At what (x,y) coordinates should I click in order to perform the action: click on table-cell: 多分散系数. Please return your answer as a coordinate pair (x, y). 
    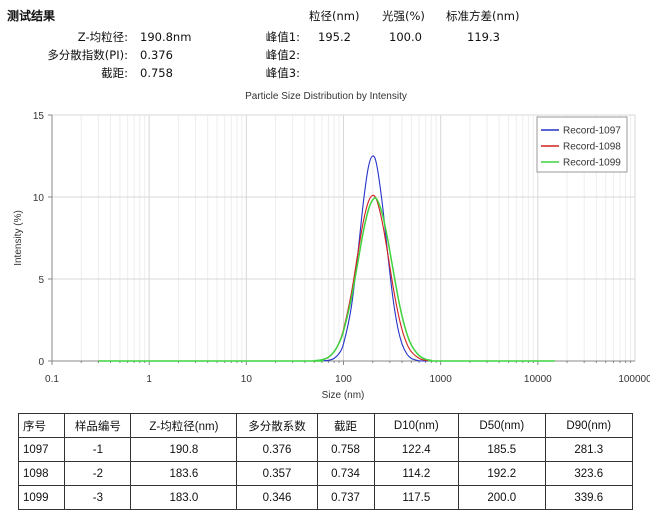
    Looking at the image, I should click on (277, 425).